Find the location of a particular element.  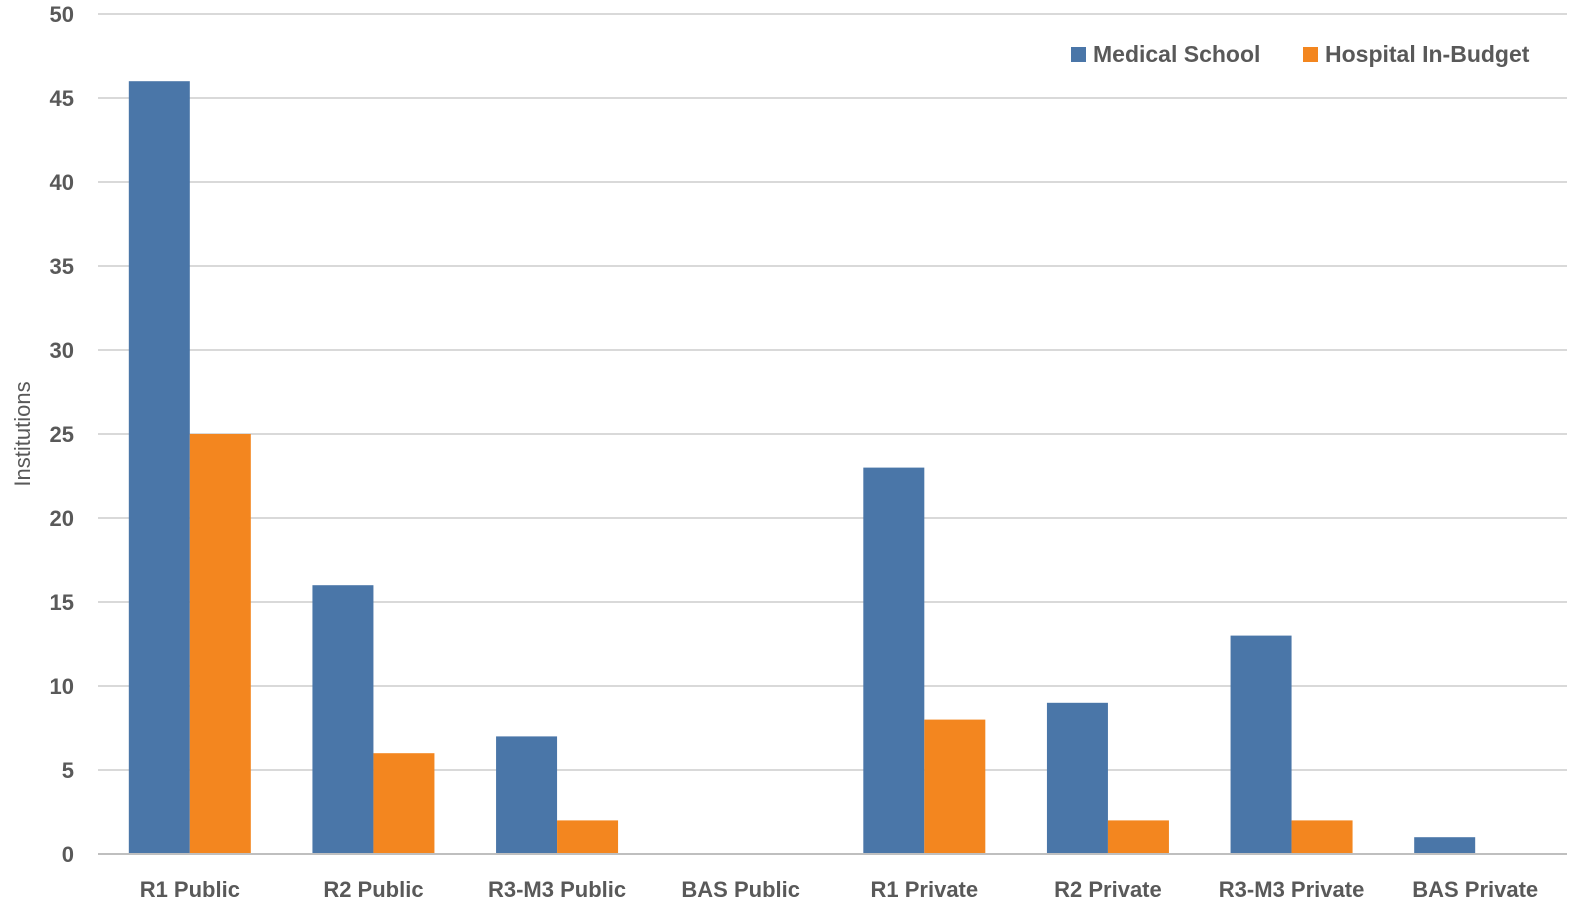

x-tick-label: BAS Public is located at coordinates (740, 889).